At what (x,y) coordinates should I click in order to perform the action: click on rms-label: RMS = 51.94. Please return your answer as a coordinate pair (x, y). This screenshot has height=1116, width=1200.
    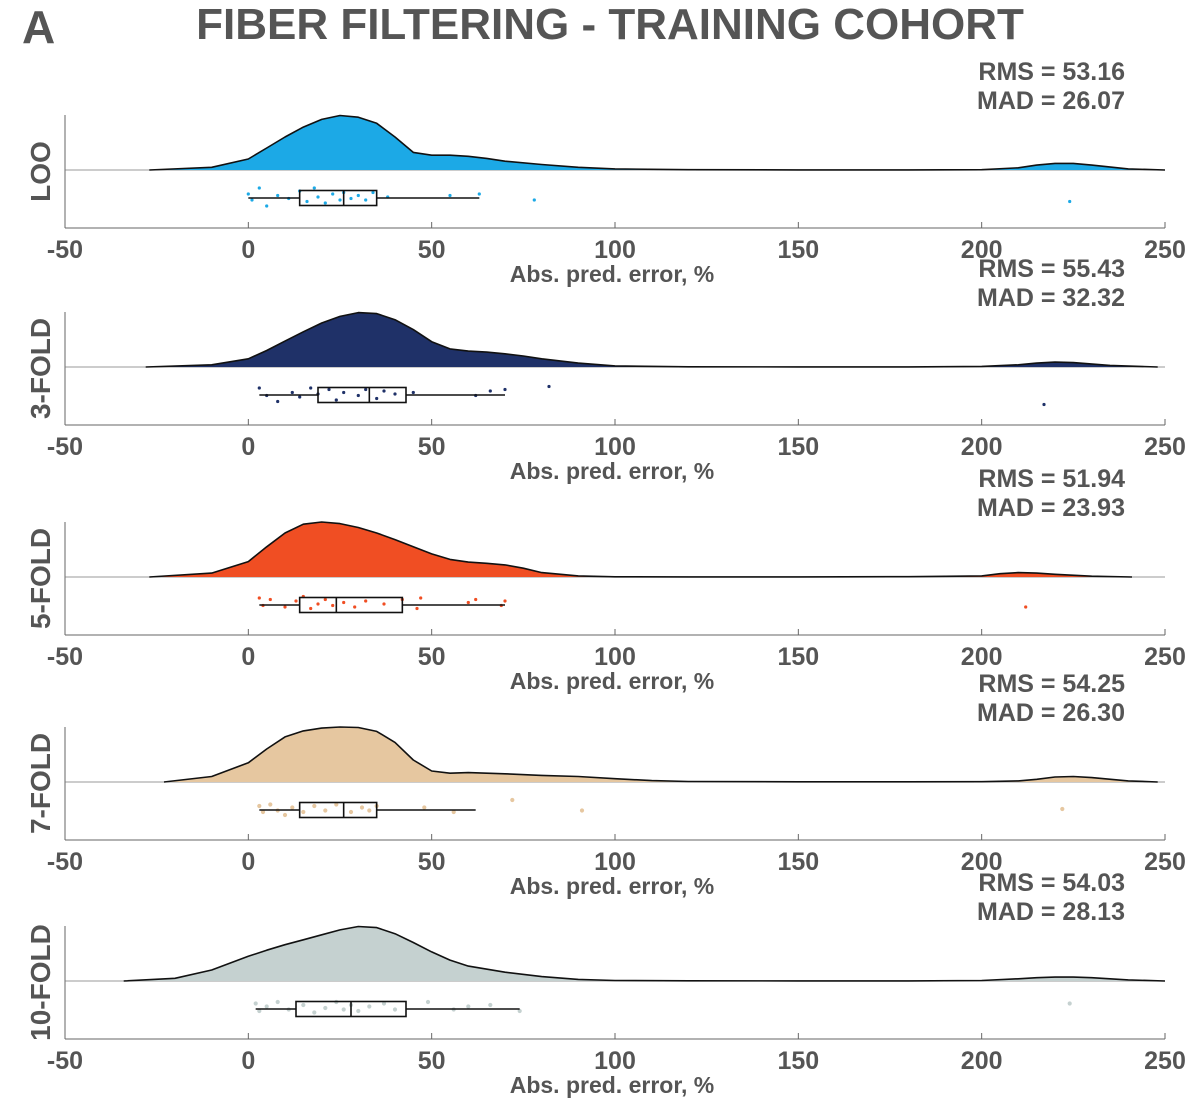
    Looking at the image, I should click on (1051, 479).